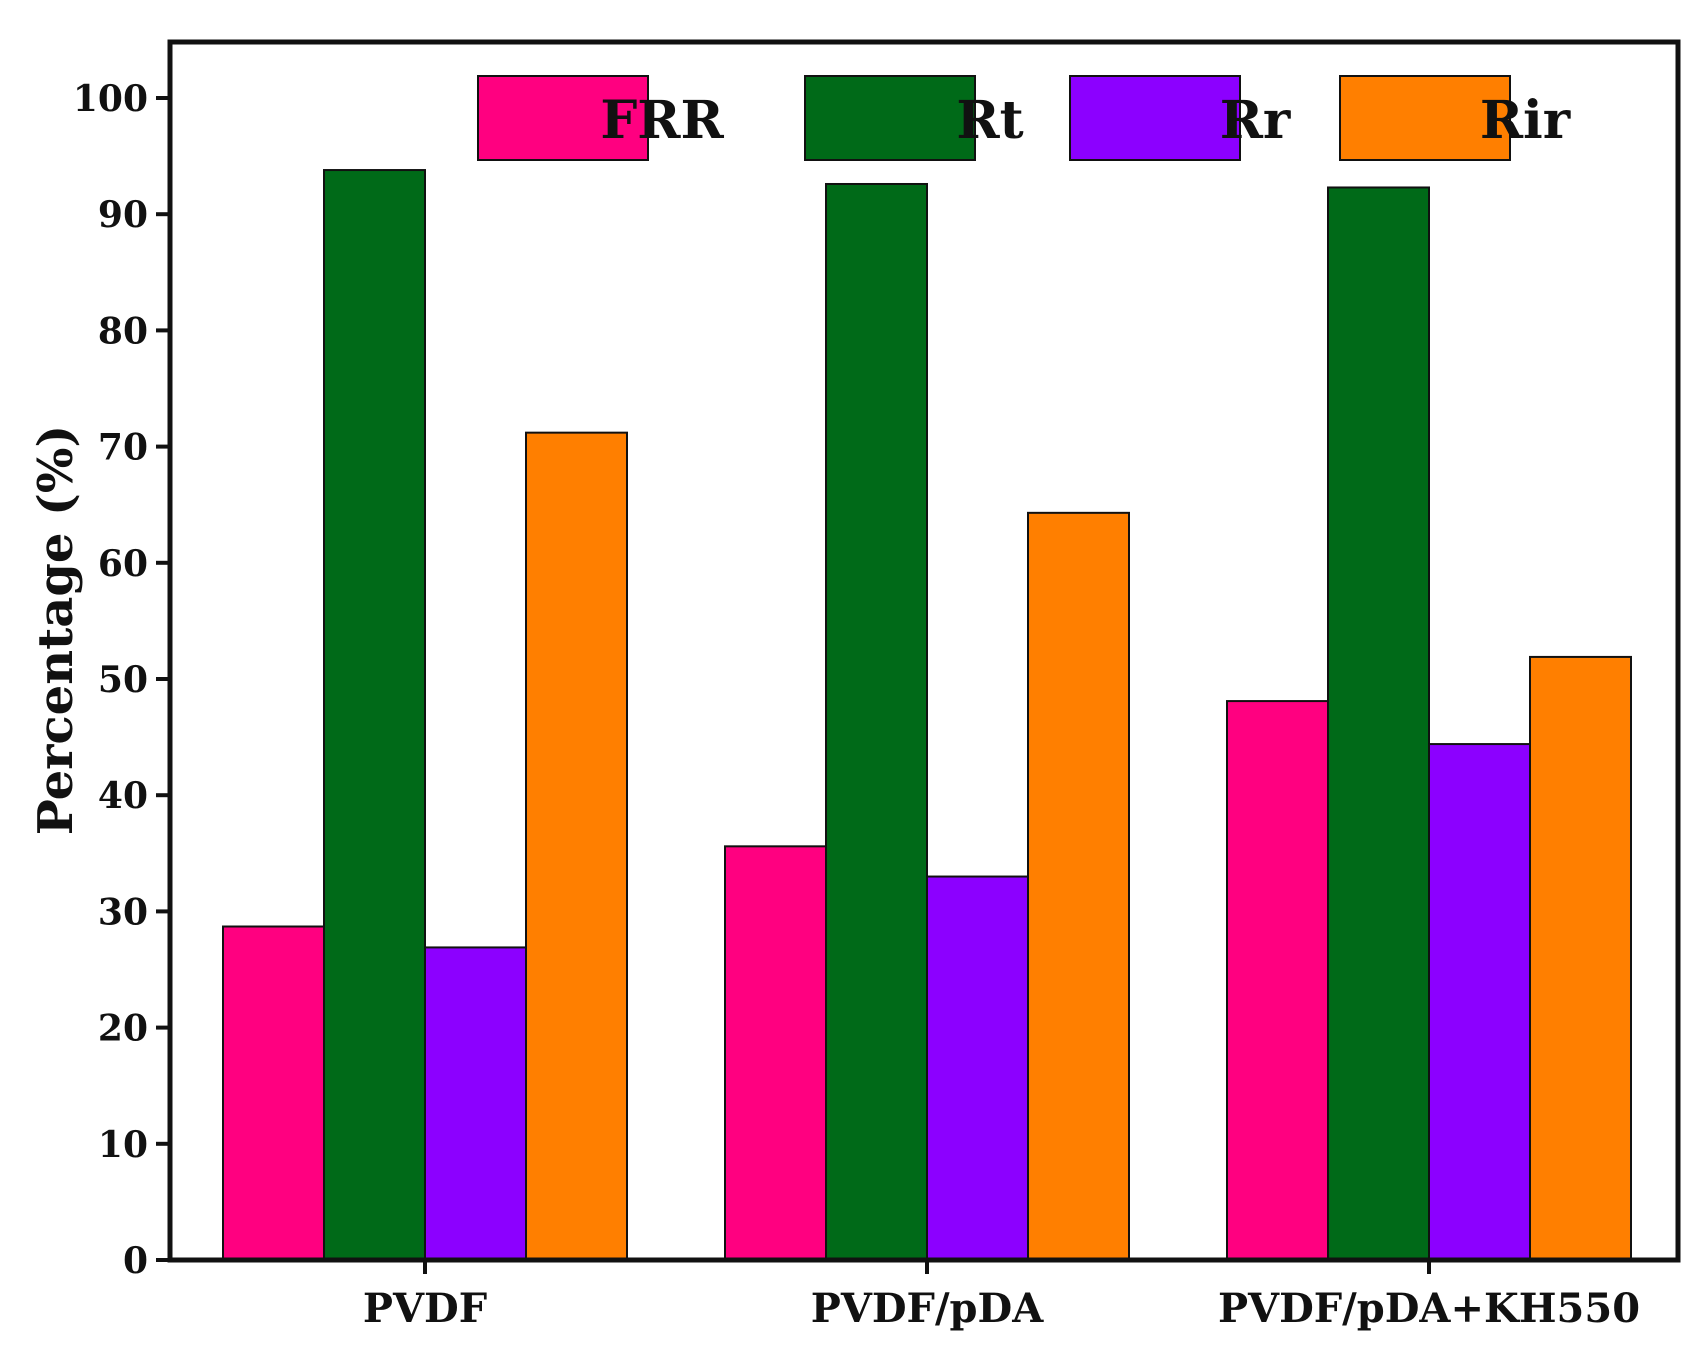  What do you see at coordinates (1580, 958) in the screenshot?
I see `bar-rir-pvdf-pda-kh550` at bounding box center [1580, 958].